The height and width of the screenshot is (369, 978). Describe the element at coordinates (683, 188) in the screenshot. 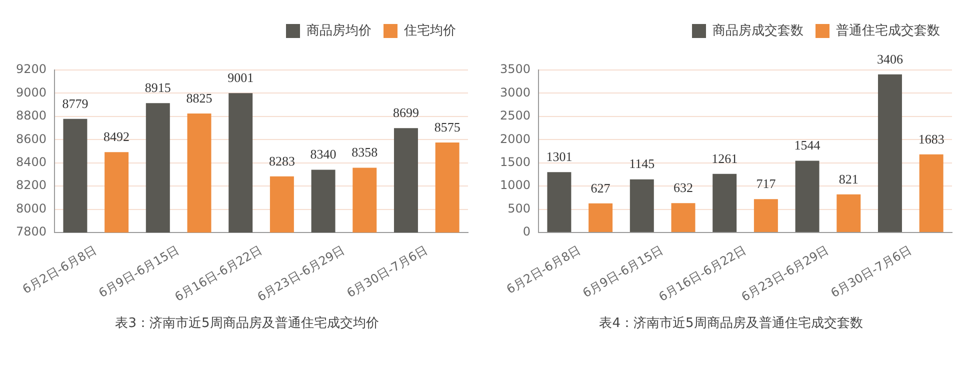

I see `data-label: 632` at that location.